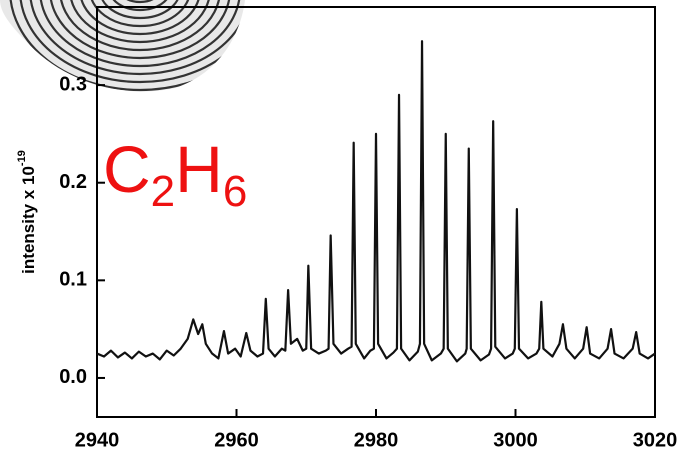 This screenshot has width=688, height=458. What do you see at coordinates (236, 440) in the screenshot?
I see `x-tick-label: 2960` at bounding box center [236, 440].